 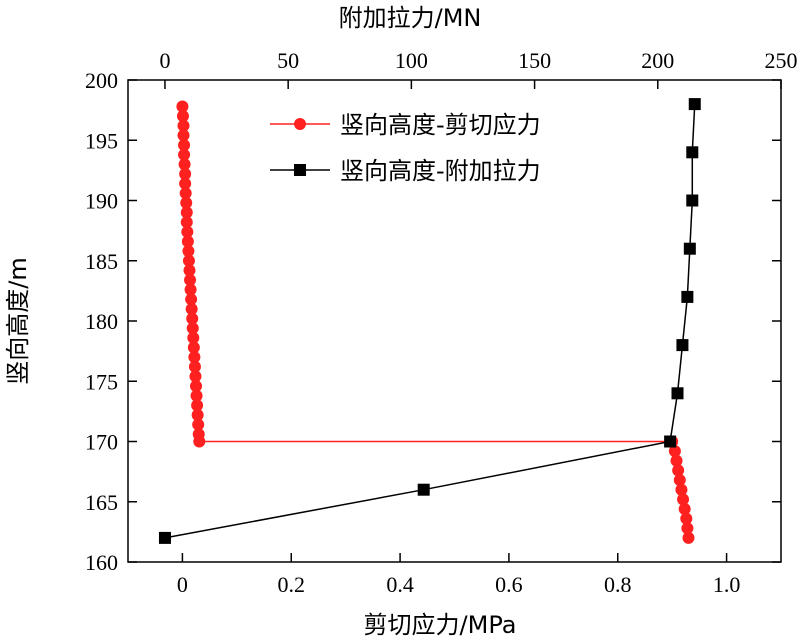 I want to click on top-tick-label: 200, so click(x=657, y=60).